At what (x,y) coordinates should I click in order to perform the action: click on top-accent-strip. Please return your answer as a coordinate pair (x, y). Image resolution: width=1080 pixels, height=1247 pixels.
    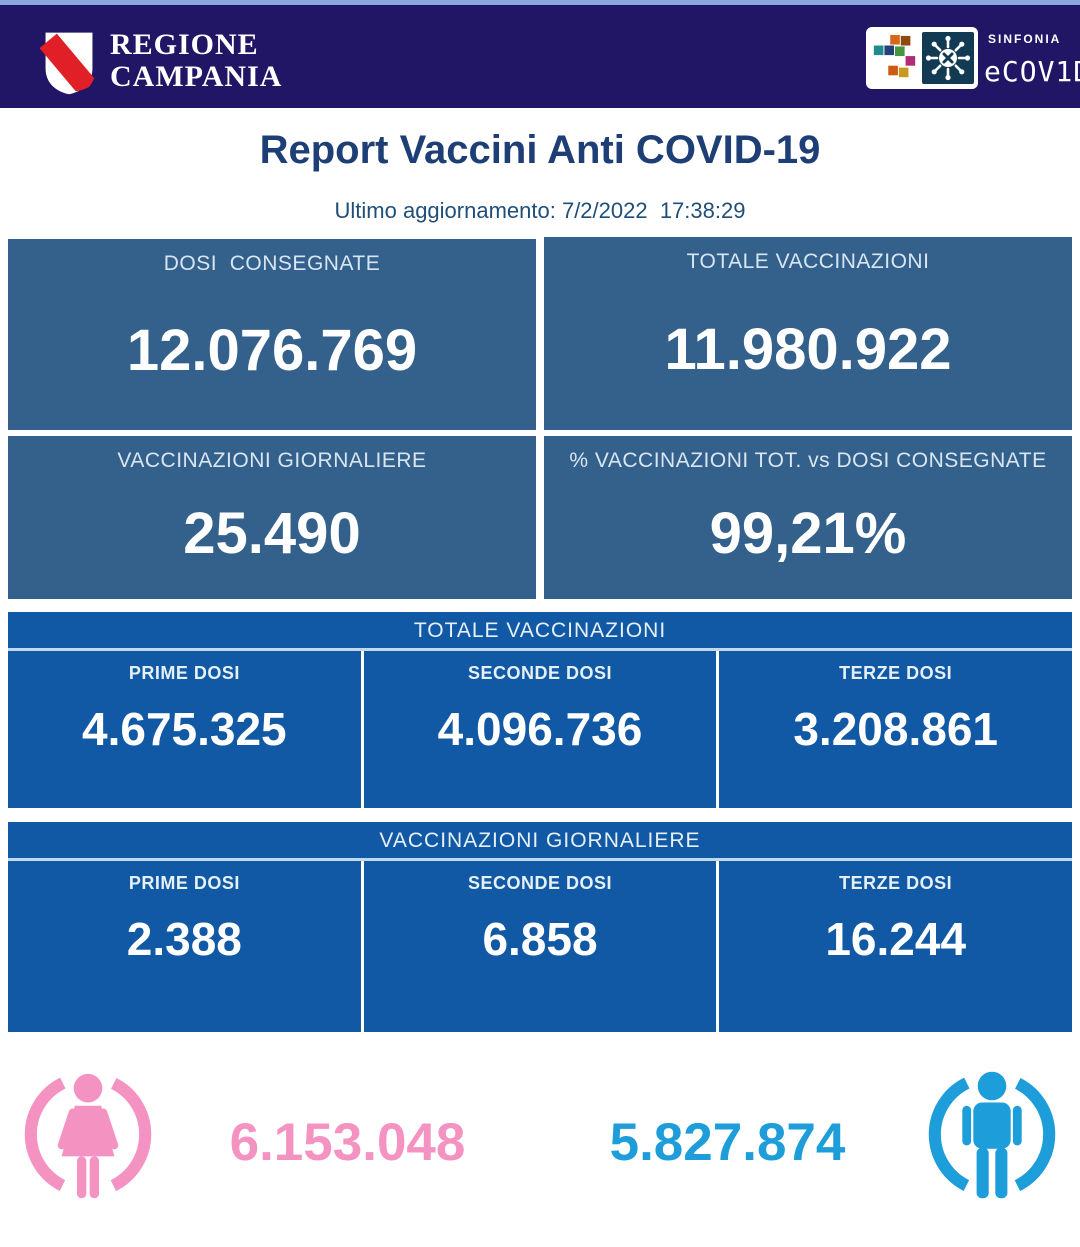
    Looking at the image, I should click on (540, 2).